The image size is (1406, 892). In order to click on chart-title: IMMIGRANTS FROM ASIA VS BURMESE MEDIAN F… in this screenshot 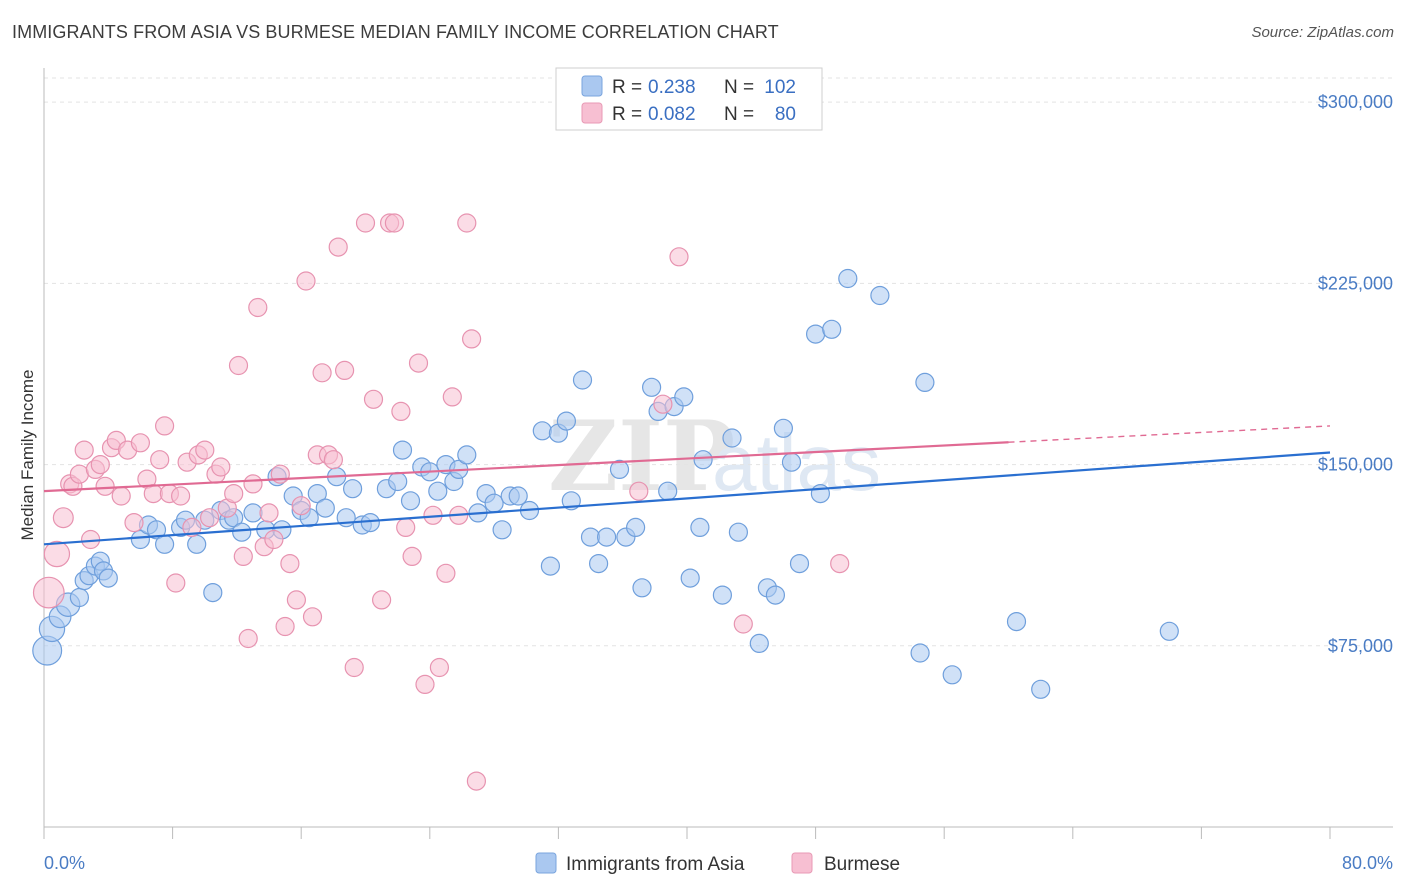, I will do `click(395, 32)`.